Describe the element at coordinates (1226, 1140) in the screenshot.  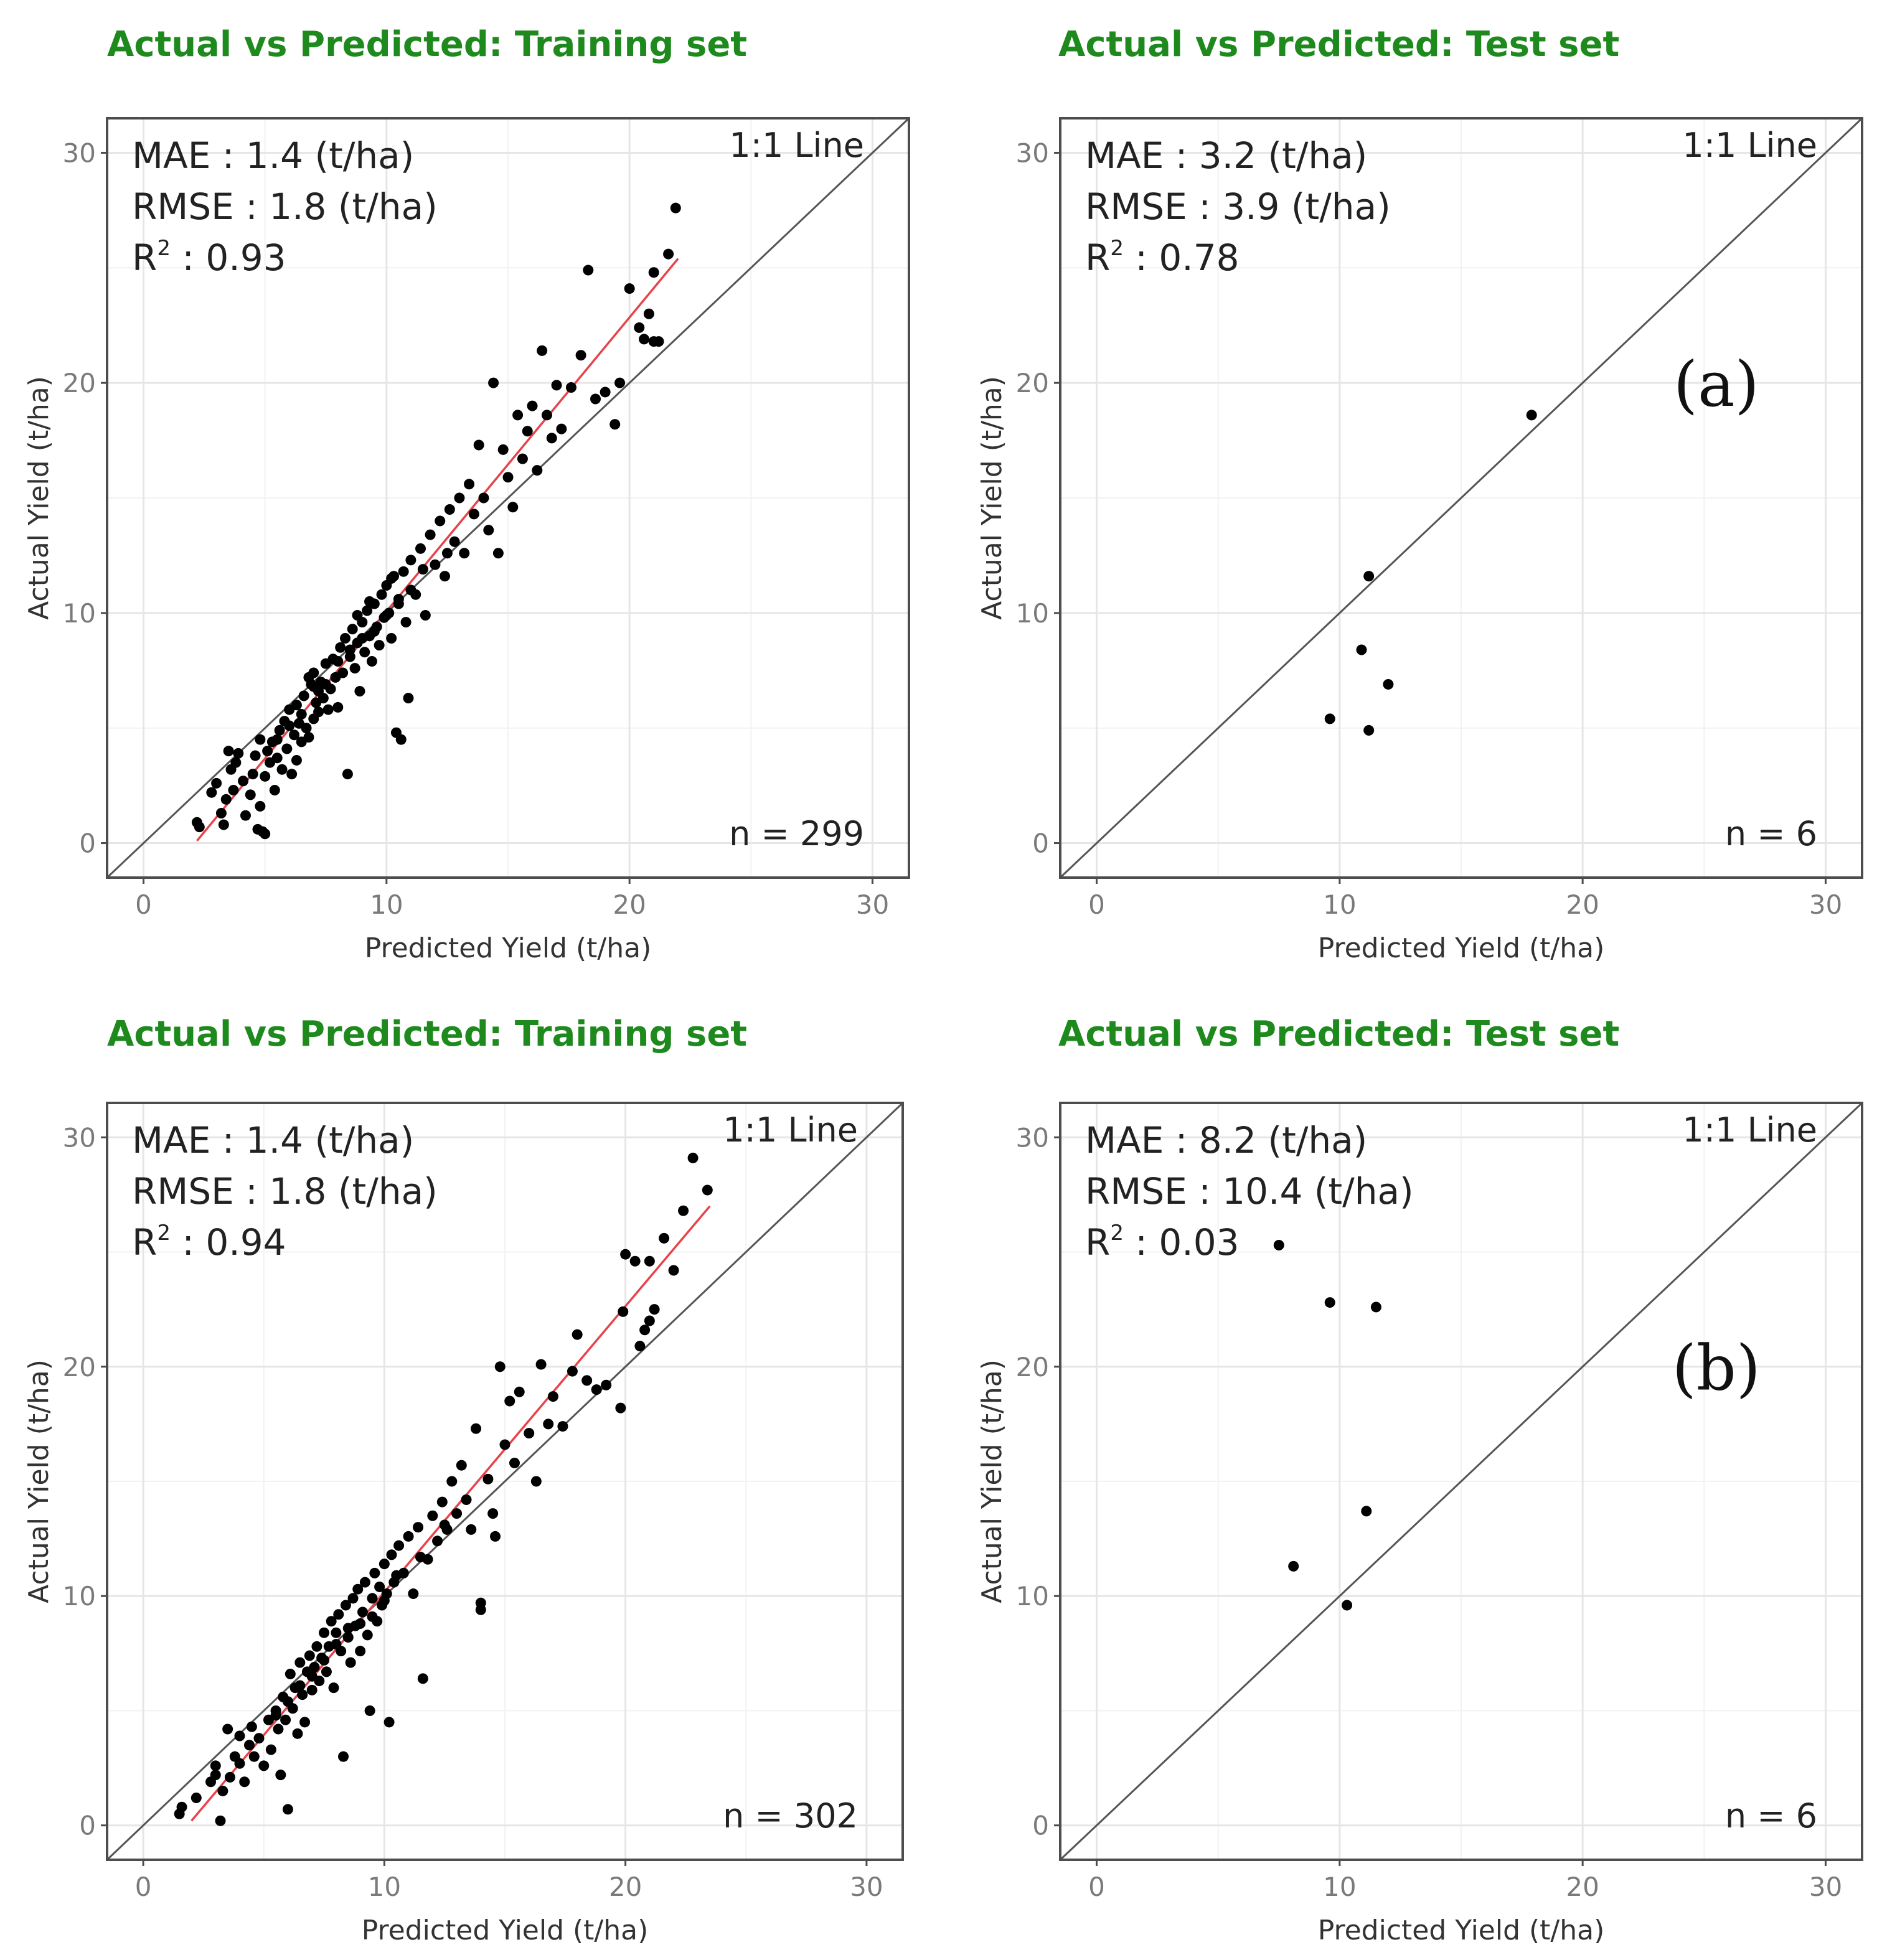
I see `mae-label: MAE : 8.2 (t/ha)` at that location.